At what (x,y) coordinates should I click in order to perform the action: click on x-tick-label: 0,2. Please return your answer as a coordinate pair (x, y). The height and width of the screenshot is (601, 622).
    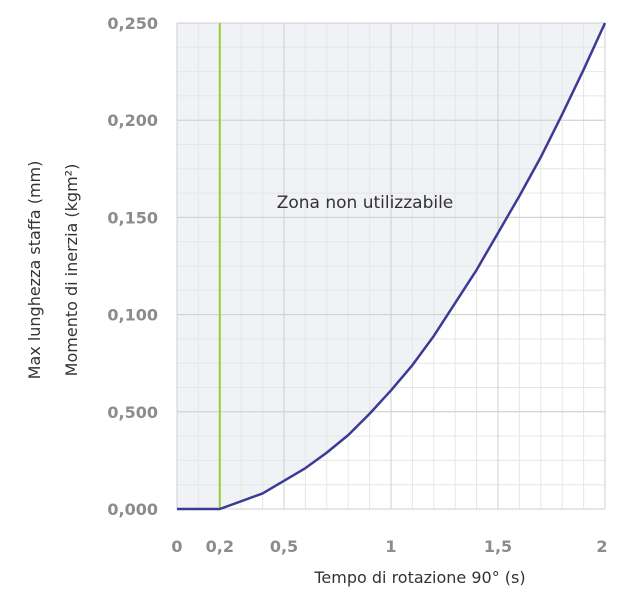
    Looking at the image, I should click on (220, 546).